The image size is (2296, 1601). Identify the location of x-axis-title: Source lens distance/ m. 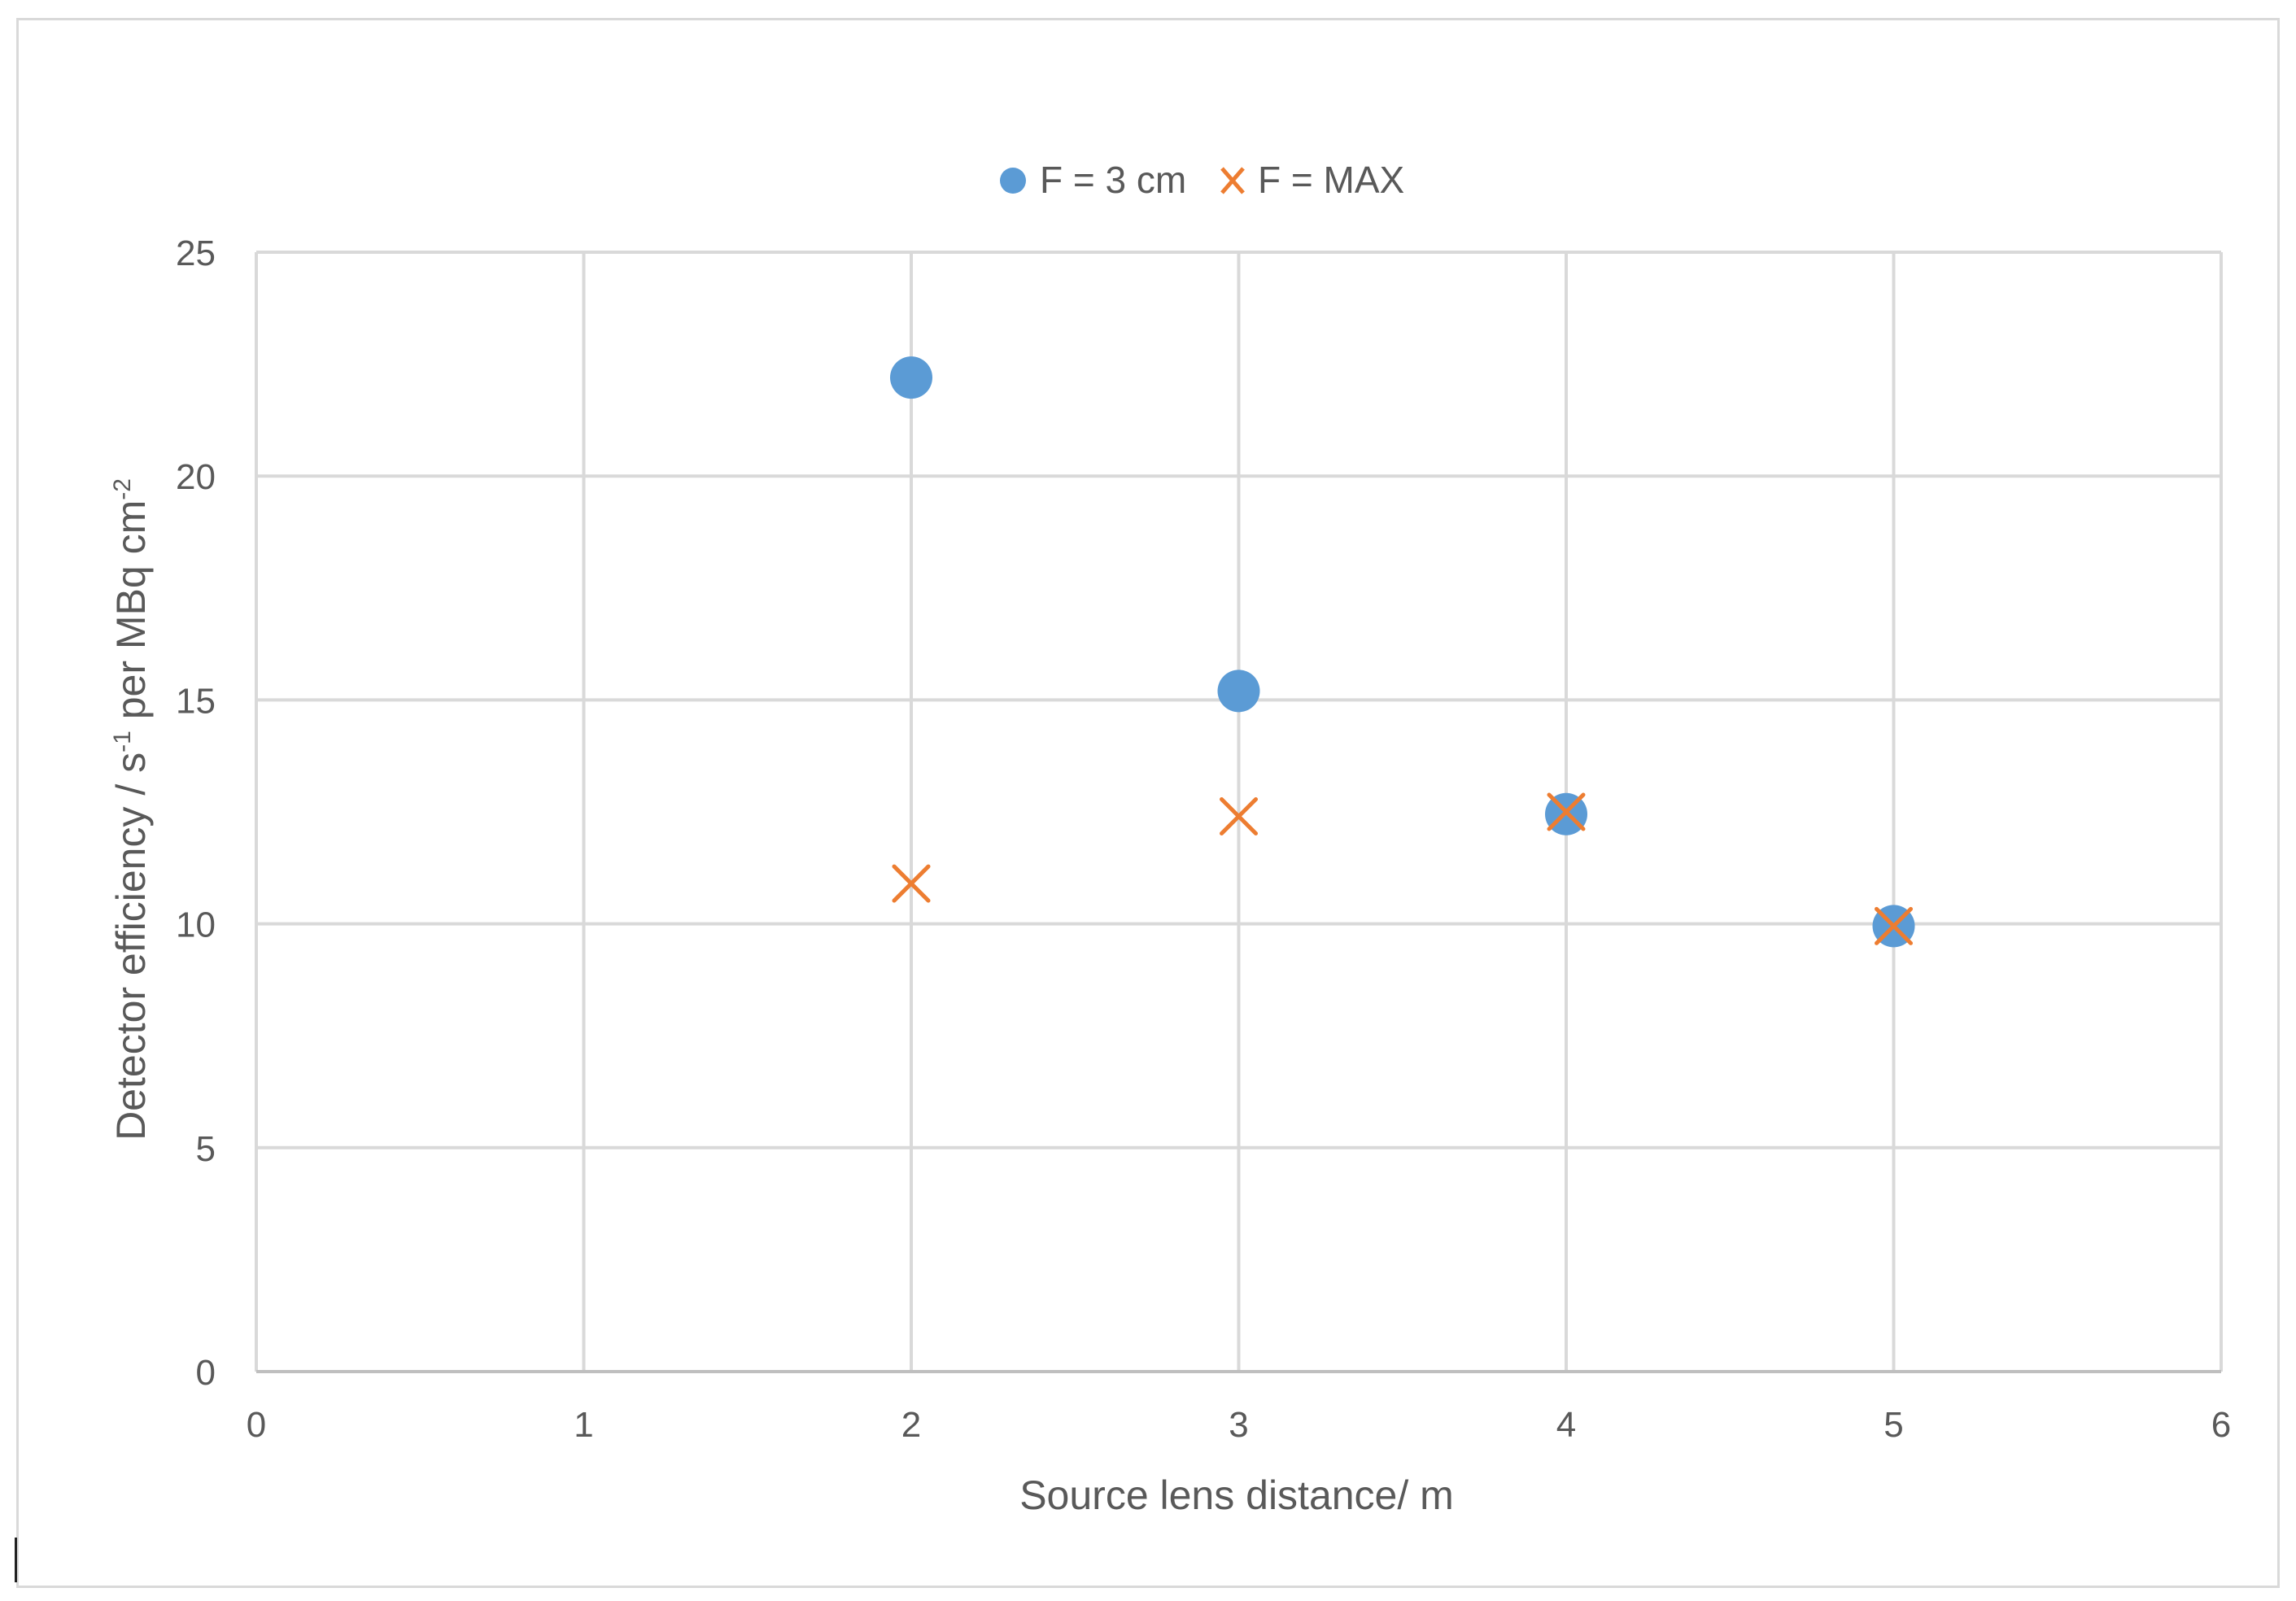
(1236, 1495).